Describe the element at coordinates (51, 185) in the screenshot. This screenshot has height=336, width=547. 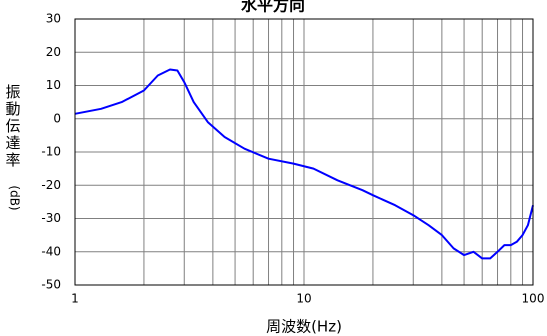
I see `y-tick-label: -20` at that location.